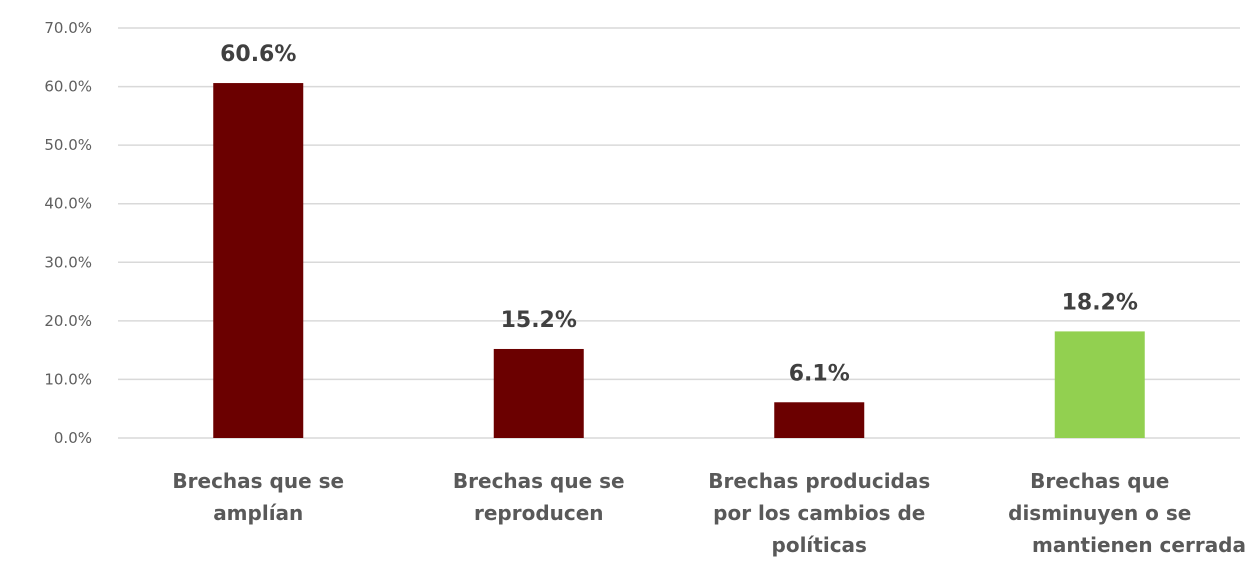 This screenshot has width=1249, height=561. Describe the element at coordinates (68, 321) in the screenshot. I see `y-tick-label: 20.0%` at that location.